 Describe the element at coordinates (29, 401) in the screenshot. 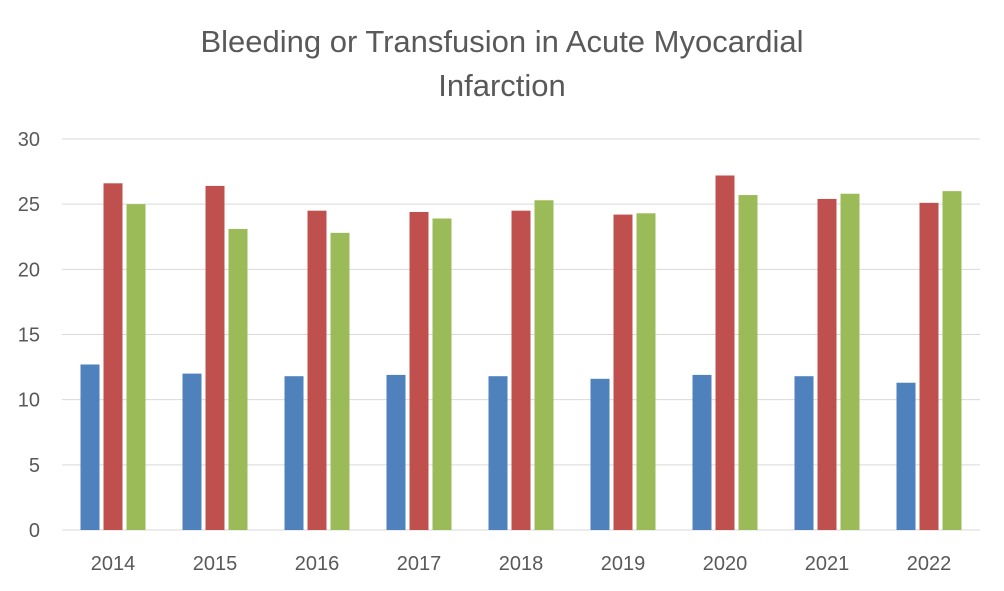

I see `y-tick-label: 10` at that location.